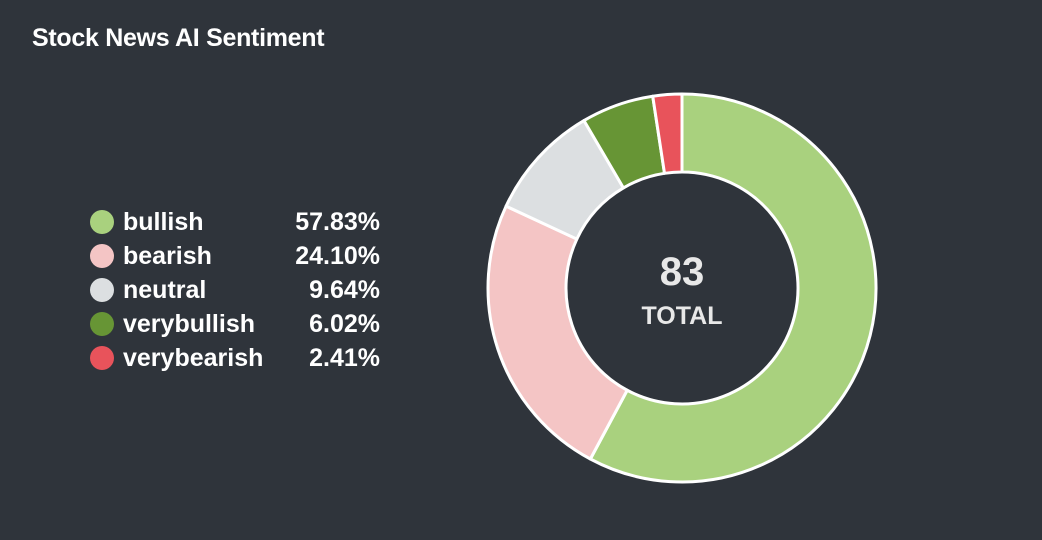 The width and height of the screenshot is (1042, 540). I want to click on legend-dot-neutral, so click(102, 290).